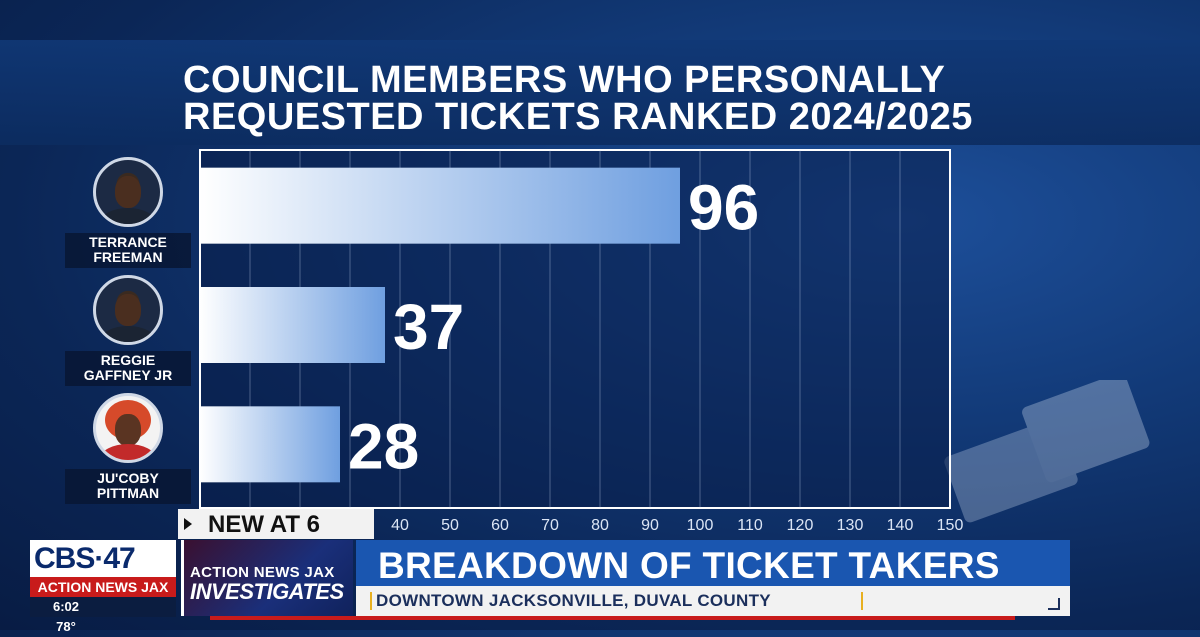 The height and width of the screenshot is (637, 1200). What do you see at coordinates (600, 525) in the screenshot?
I see `x-tick-label: 80` at bounding box center [600, 525].